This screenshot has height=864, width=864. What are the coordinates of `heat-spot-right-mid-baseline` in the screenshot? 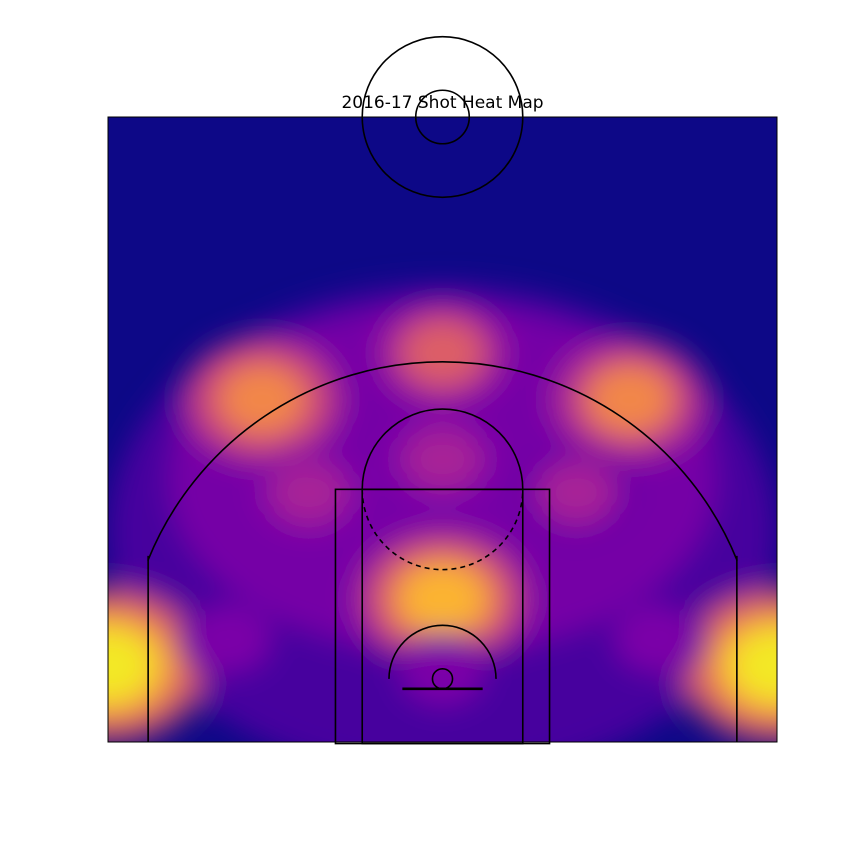 It's located at (657, 638).